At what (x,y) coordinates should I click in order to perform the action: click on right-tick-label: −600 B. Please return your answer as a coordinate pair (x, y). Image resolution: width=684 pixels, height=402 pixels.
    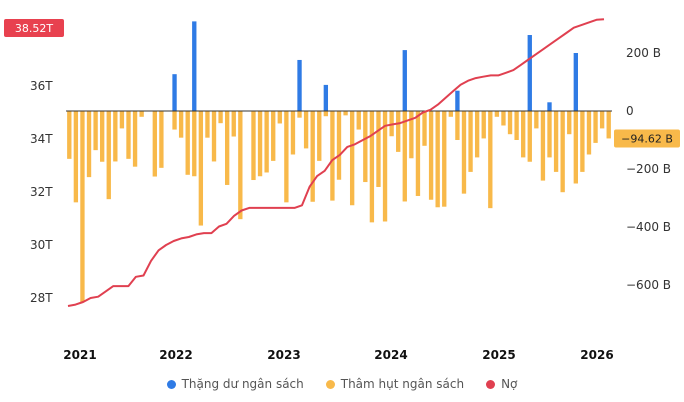
    Looking at the image, I should click on (648, 285).